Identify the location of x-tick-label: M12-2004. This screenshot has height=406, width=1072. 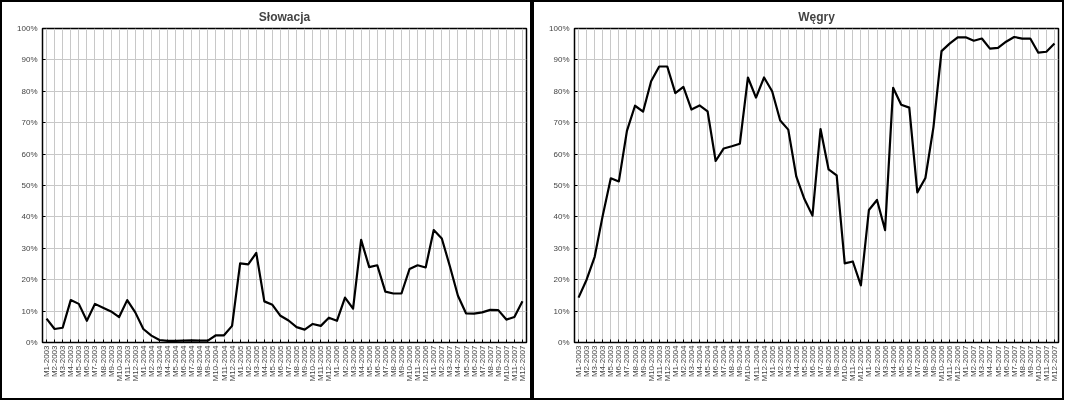
(764, 363).